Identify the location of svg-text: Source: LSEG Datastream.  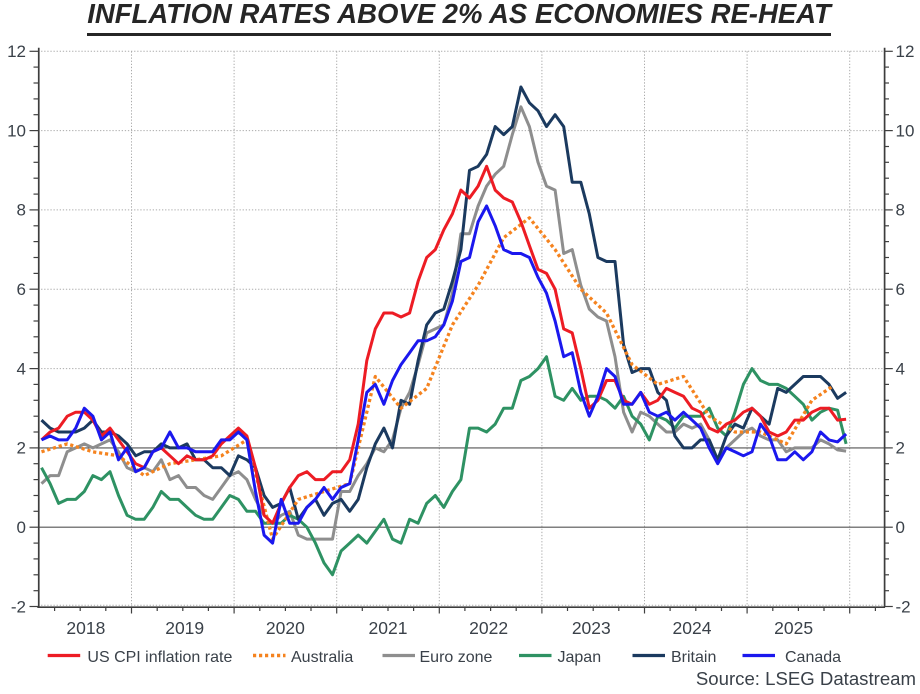
(806, 678).